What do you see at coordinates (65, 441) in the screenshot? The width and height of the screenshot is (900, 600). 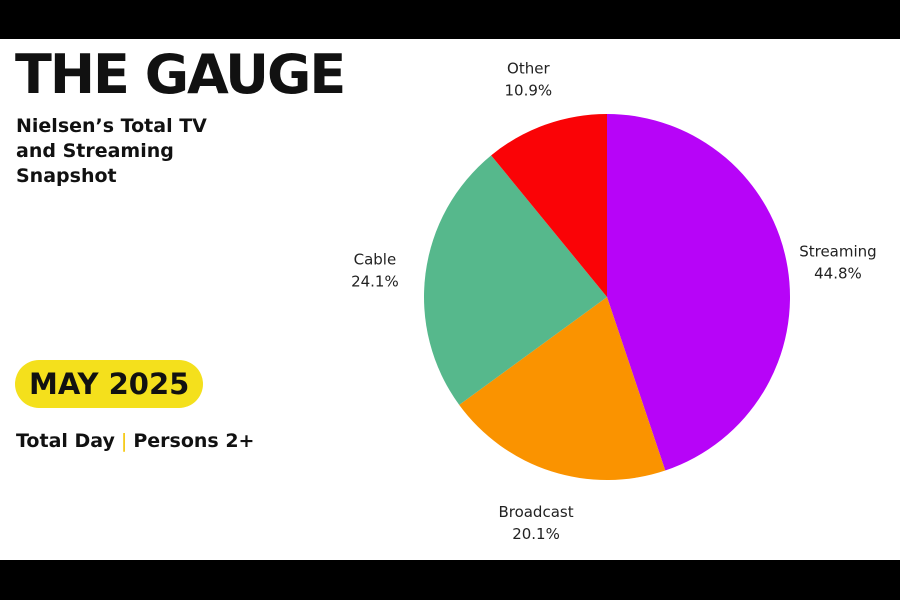 I see `daypart-label: Total Day` at bounding box center [65, 441].